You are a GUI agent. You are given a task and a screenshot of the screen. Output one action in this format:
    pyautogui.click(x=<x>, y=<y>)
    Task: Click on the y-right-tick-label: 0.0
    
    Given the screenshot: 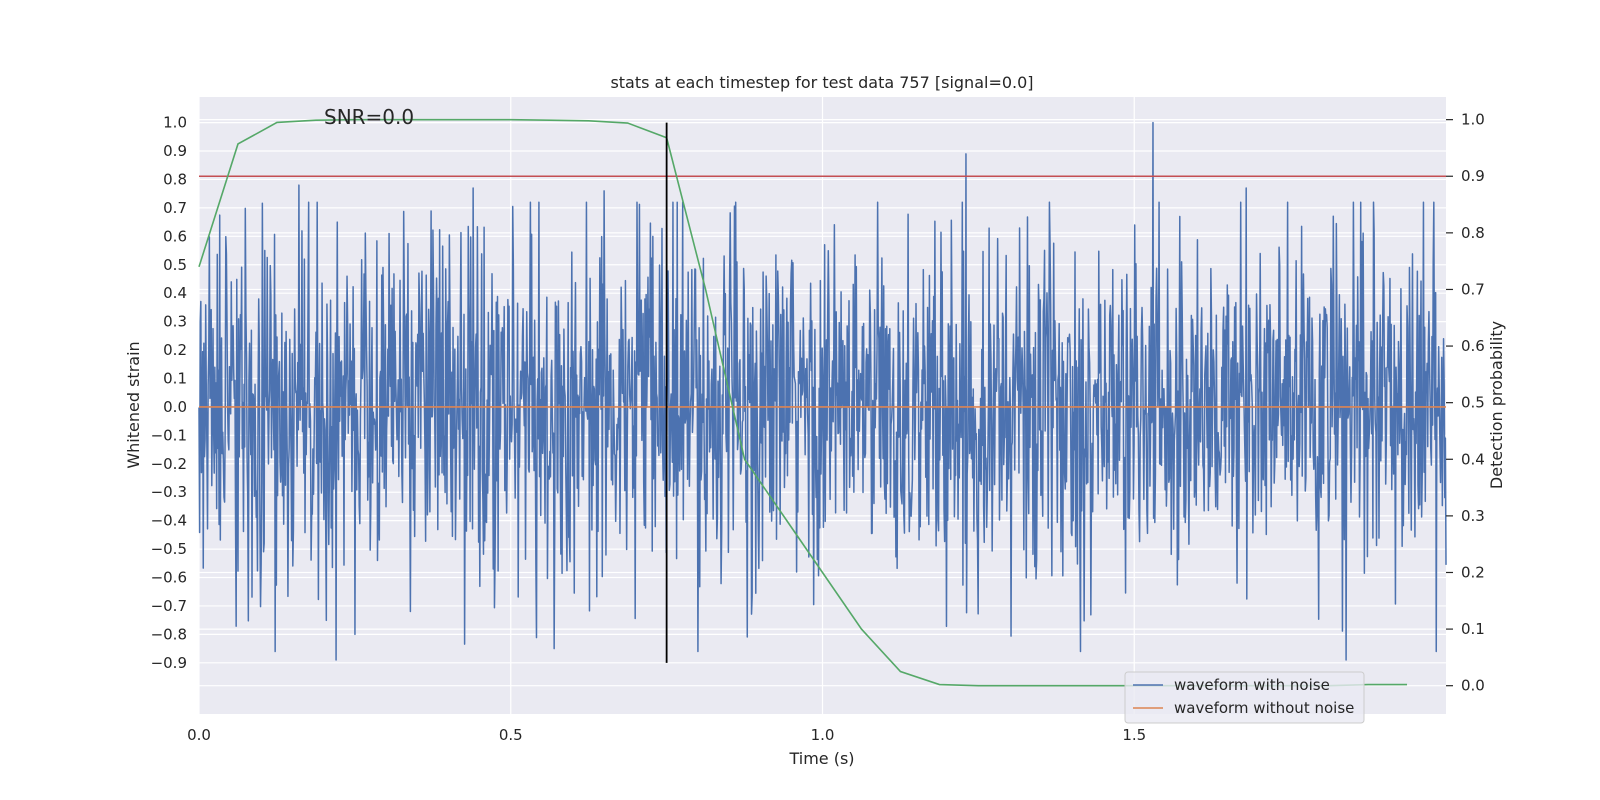 What is the action you would take?
    pyautogui.click(x=1473, y=686)
    